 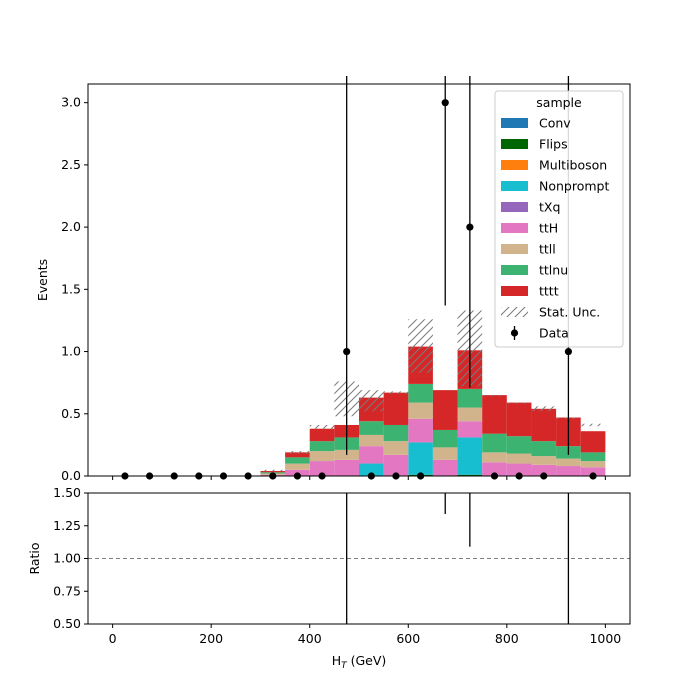 What do you see at coordinates (553, 270) in the screenshot?
I see `legend-label-ttlnu: ttlnu` at bounding box center [553, 270].